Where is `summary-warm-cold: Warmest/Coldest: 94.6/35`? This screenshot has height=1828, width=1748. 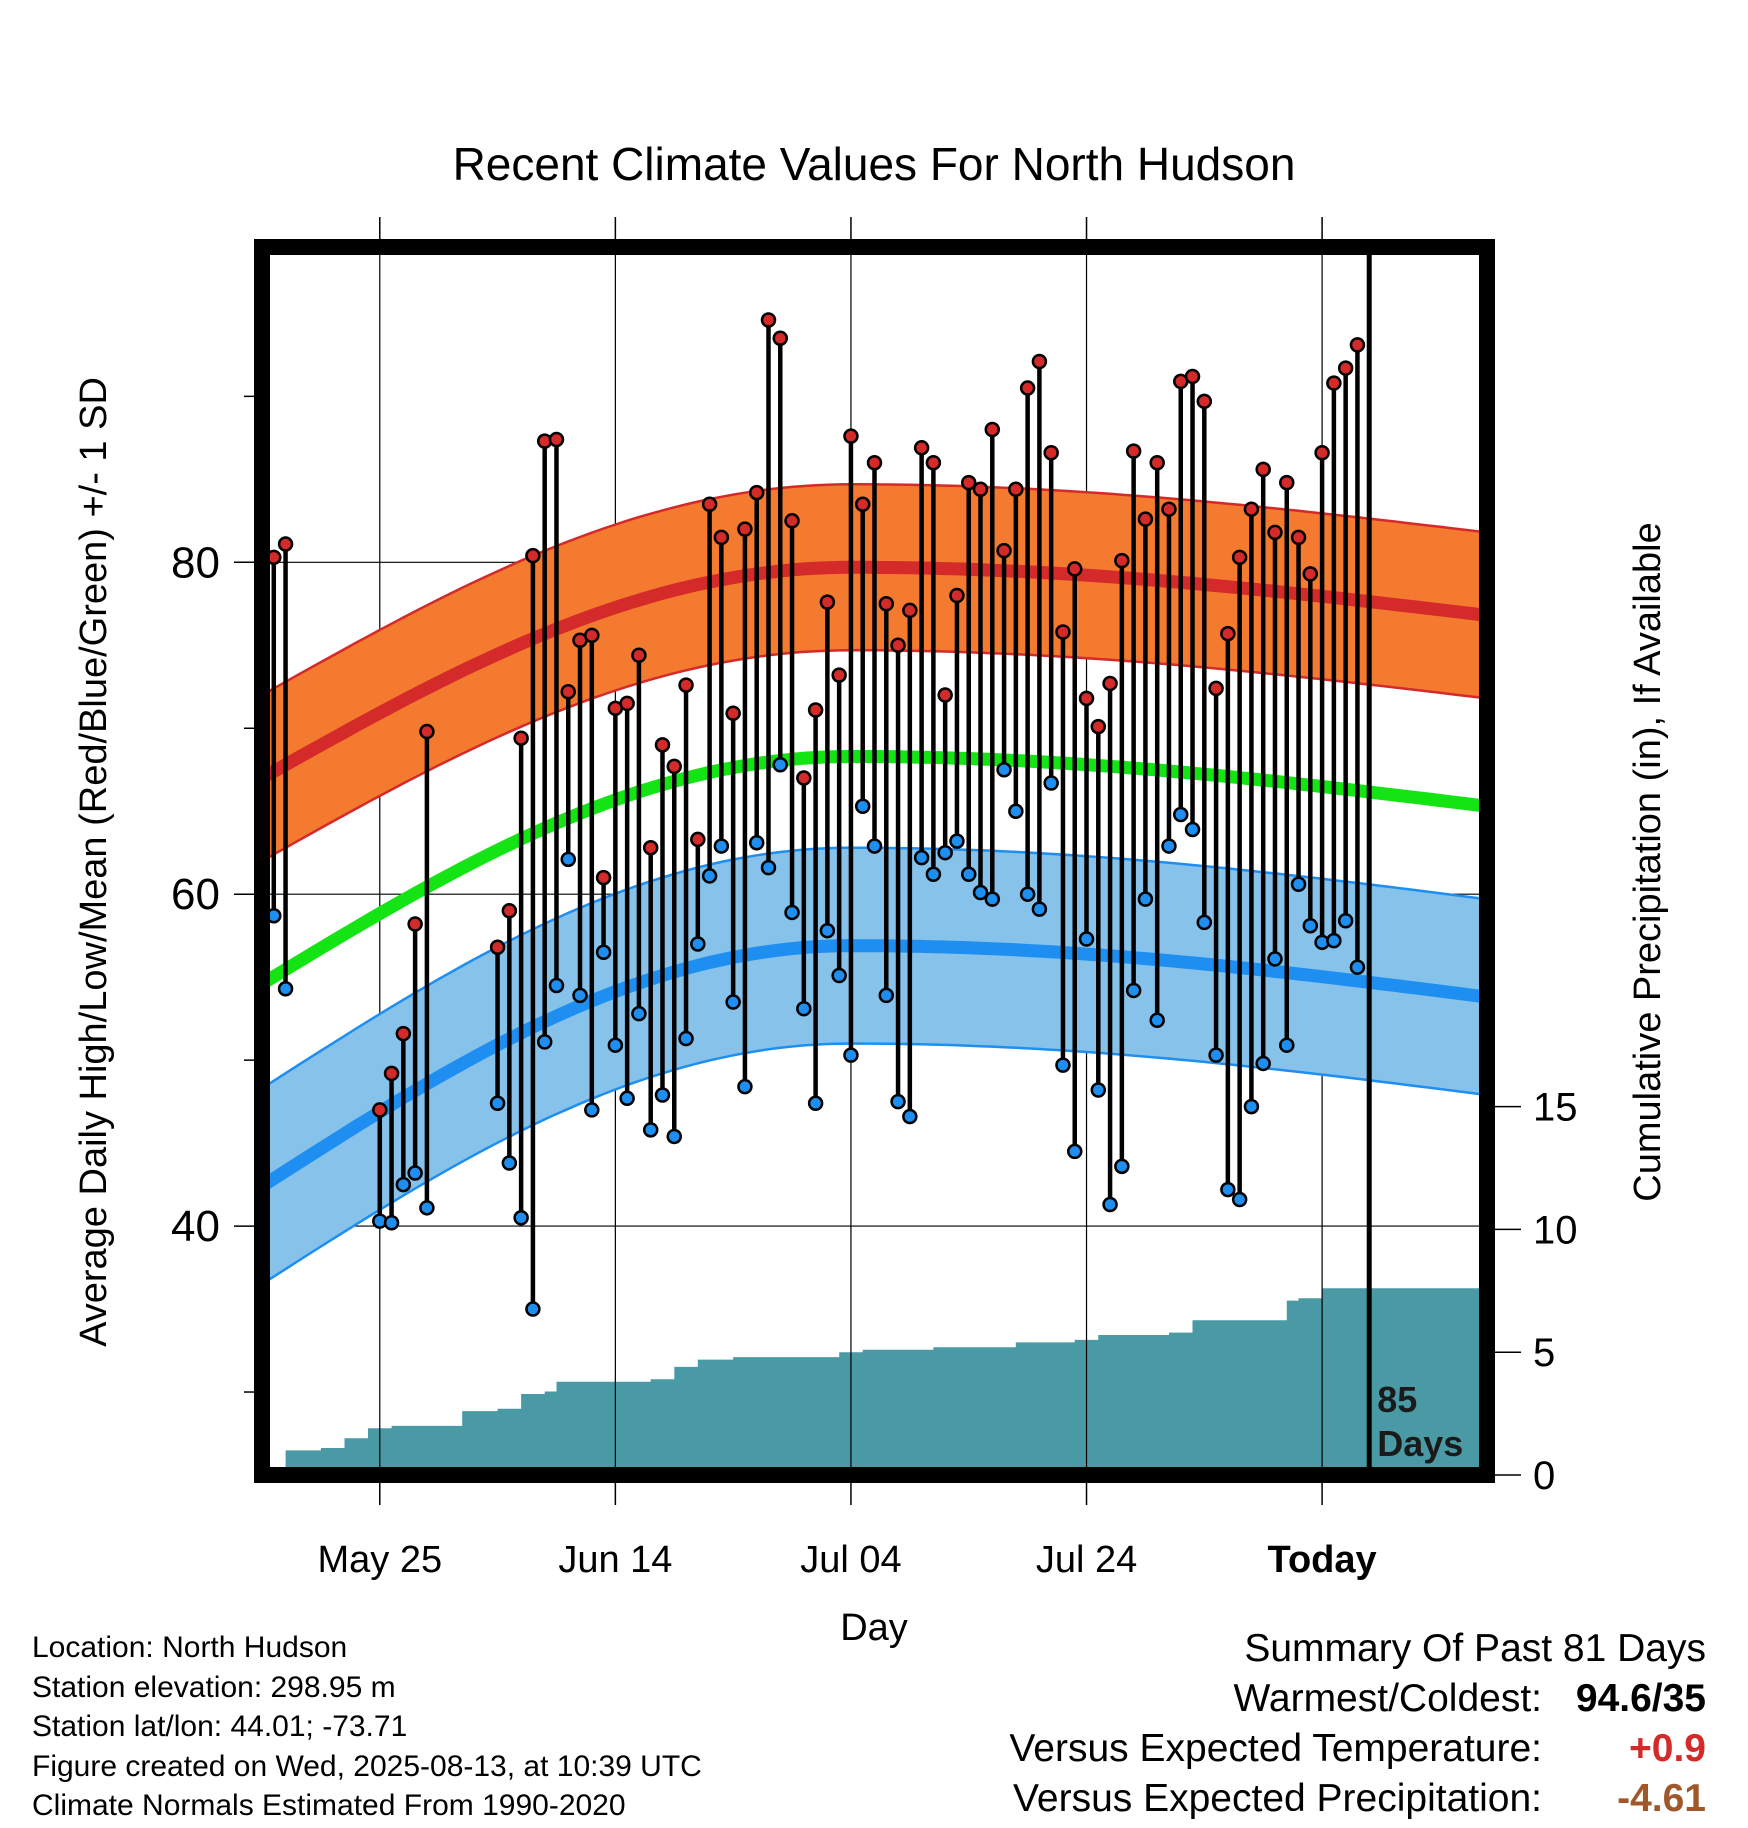 summary-warm-cold: Warmest/Coldest: 94.6/35 is located at coordinates (1357, 1699).